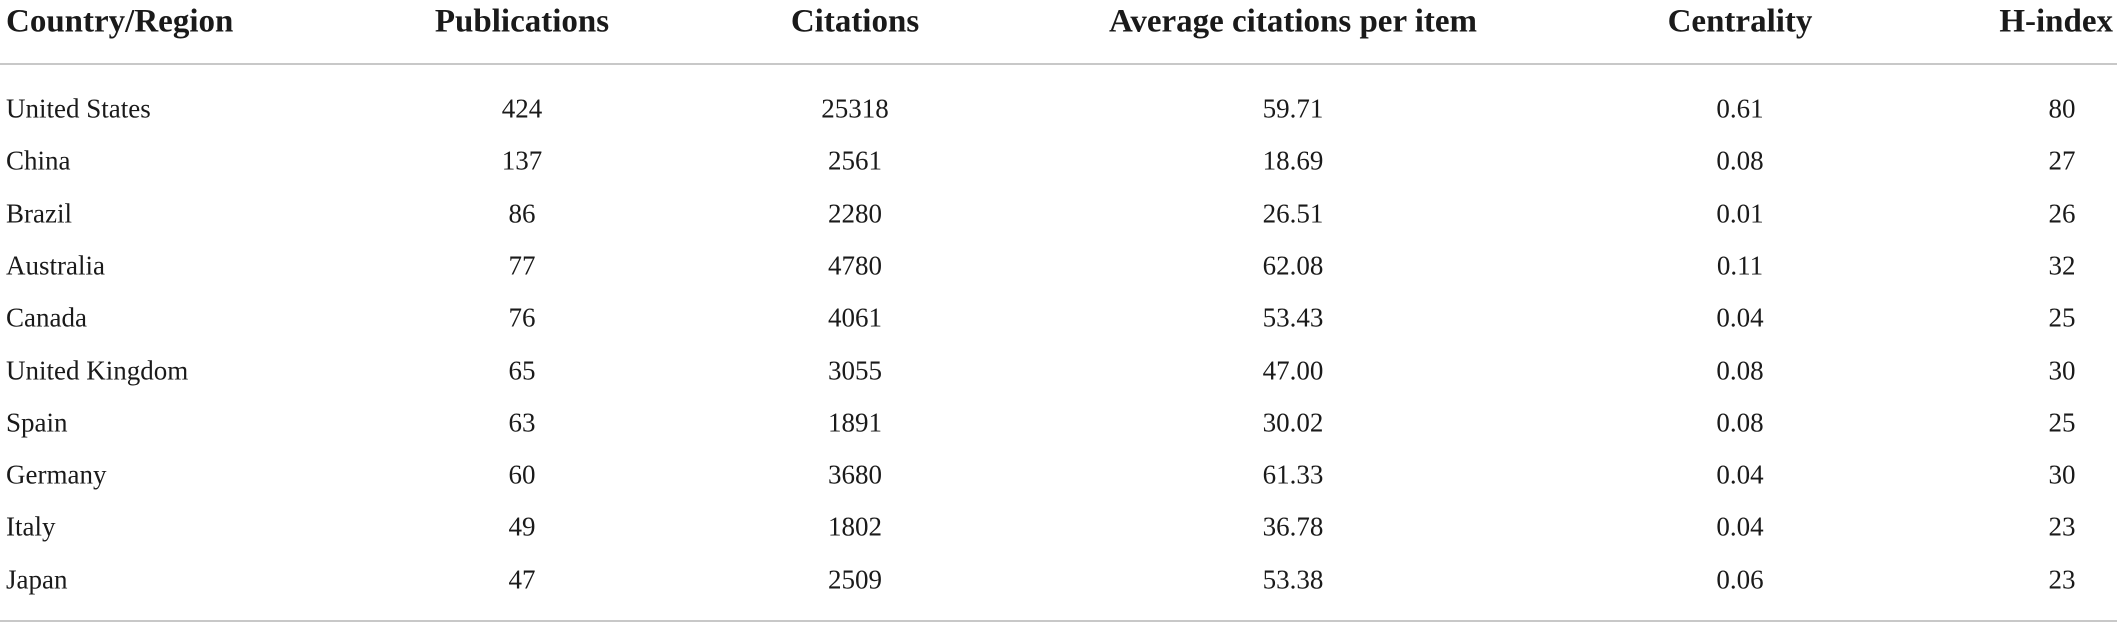 Image resolution: width=2117 pixels, height=627 pixels. Describe the element at coordinates (1293, 474) in the screenshot. I see `table-cell: 61.33` at that location.